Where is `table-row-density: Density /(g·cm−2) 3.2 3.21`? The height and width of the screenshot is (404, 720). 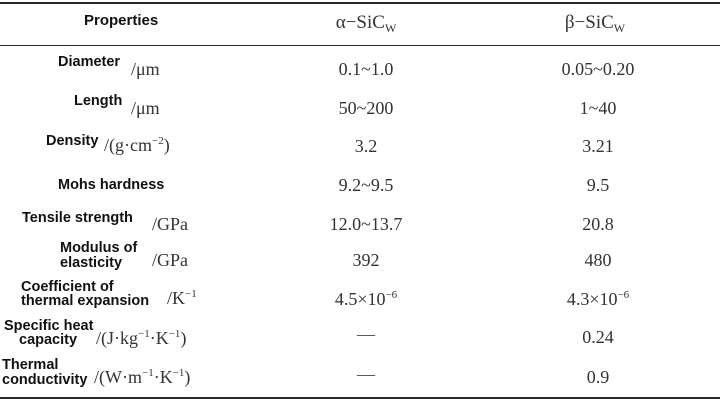 table-row-density: Density /(g·cm−2) 3.2 3.21 is located at coordinates (360, 146).